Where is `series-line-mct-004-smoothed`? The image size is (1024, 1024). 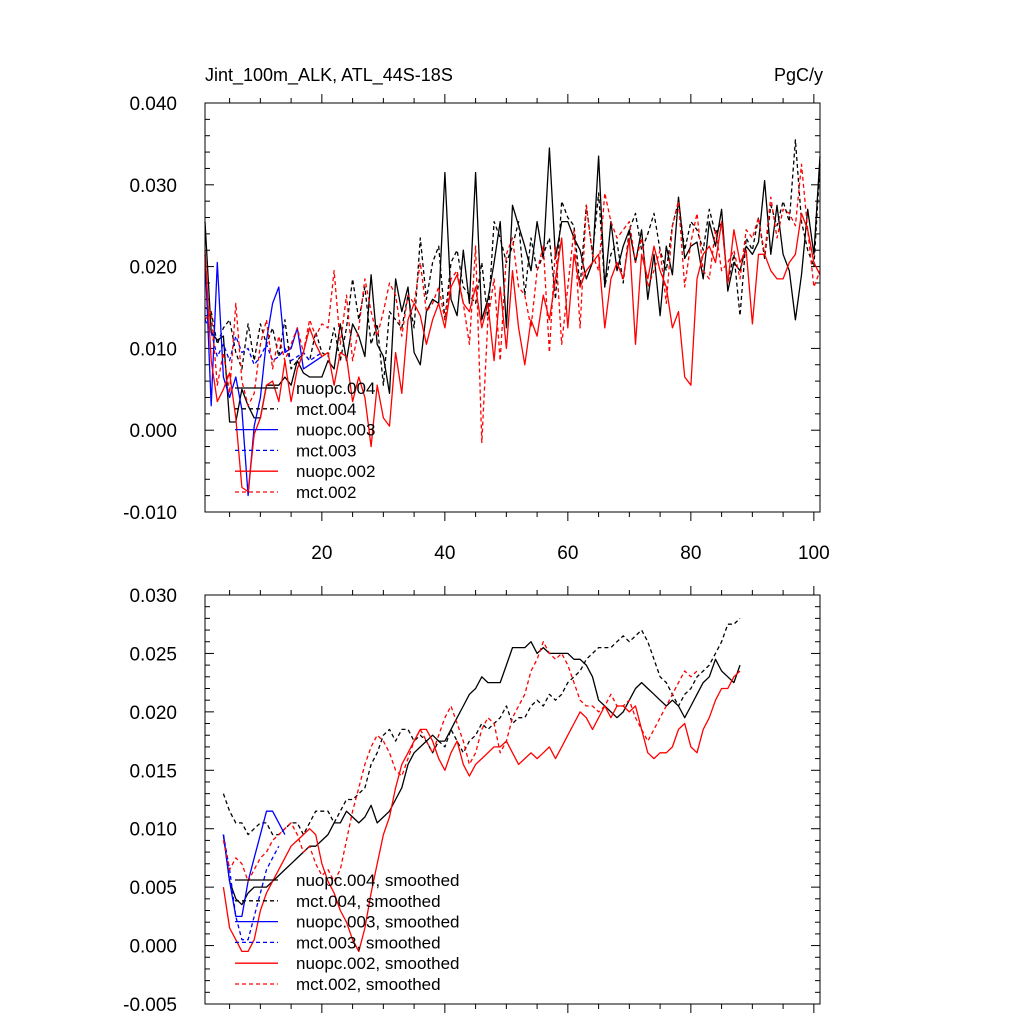 series-line-mct-004-smoothed is located at coordinates (481, 726).